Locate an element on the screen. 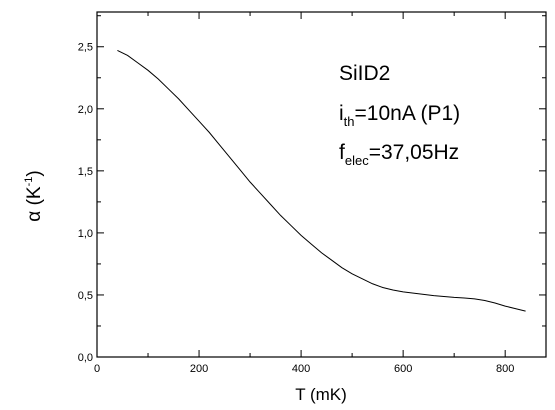  y-tick-label: 2,5 is located at coordinates (85, 48).